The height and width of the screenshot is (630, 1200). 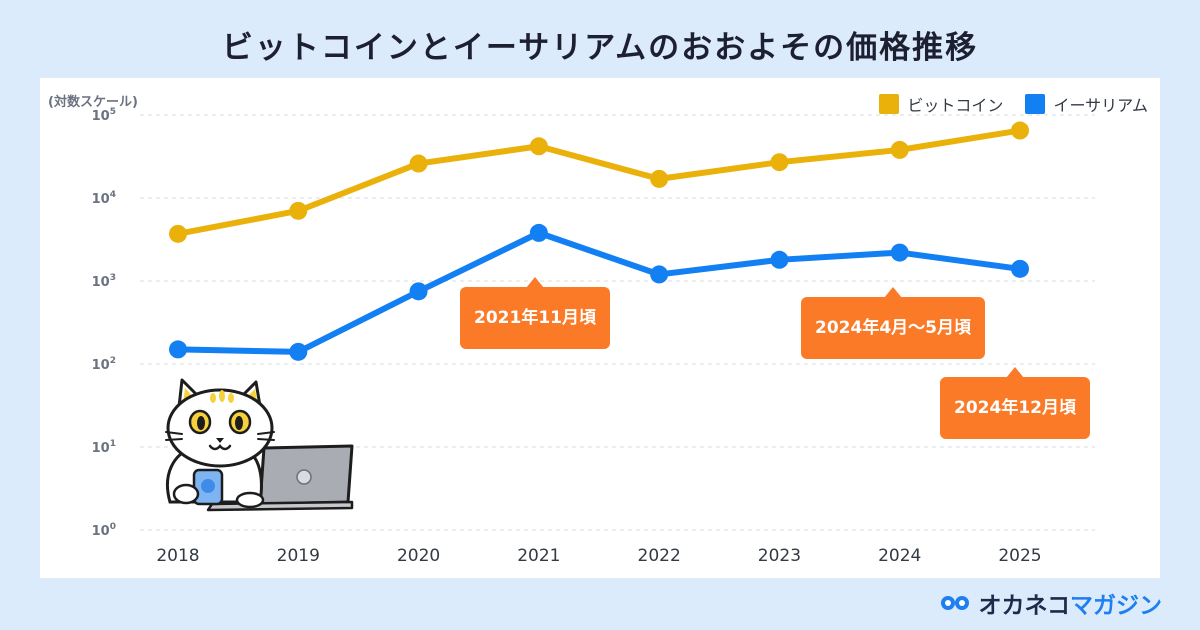 I want to click on y-tick-label: 10⁴, so click(x=104, y=198).